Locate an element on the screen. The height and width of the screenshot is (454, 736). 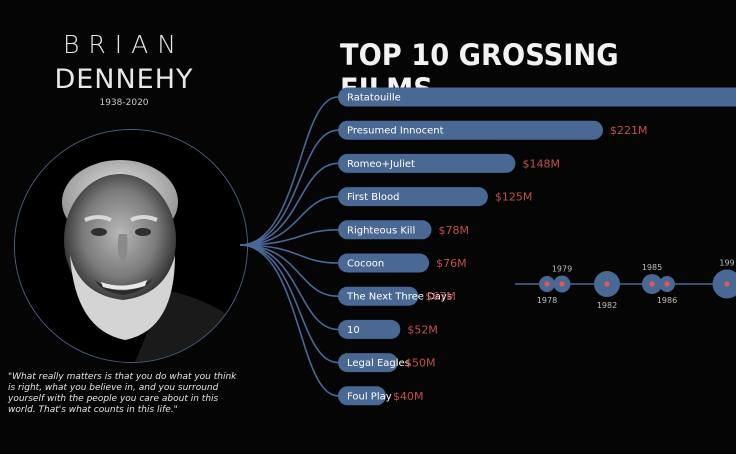
value-label: $50M is located at coordinates (420, 363).